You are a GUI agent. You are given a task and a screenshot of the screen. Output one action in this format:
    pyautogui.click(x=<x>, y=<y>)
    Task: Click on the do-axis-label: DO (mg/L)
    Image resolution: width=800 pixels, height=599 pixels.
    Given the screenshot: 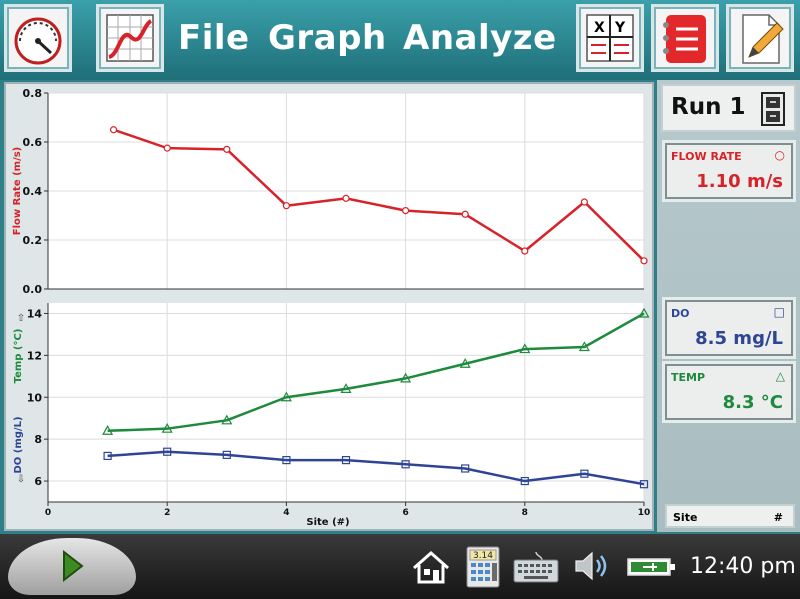 What is the action you would take?
    pyautogui.click(x=18, y=444)
    